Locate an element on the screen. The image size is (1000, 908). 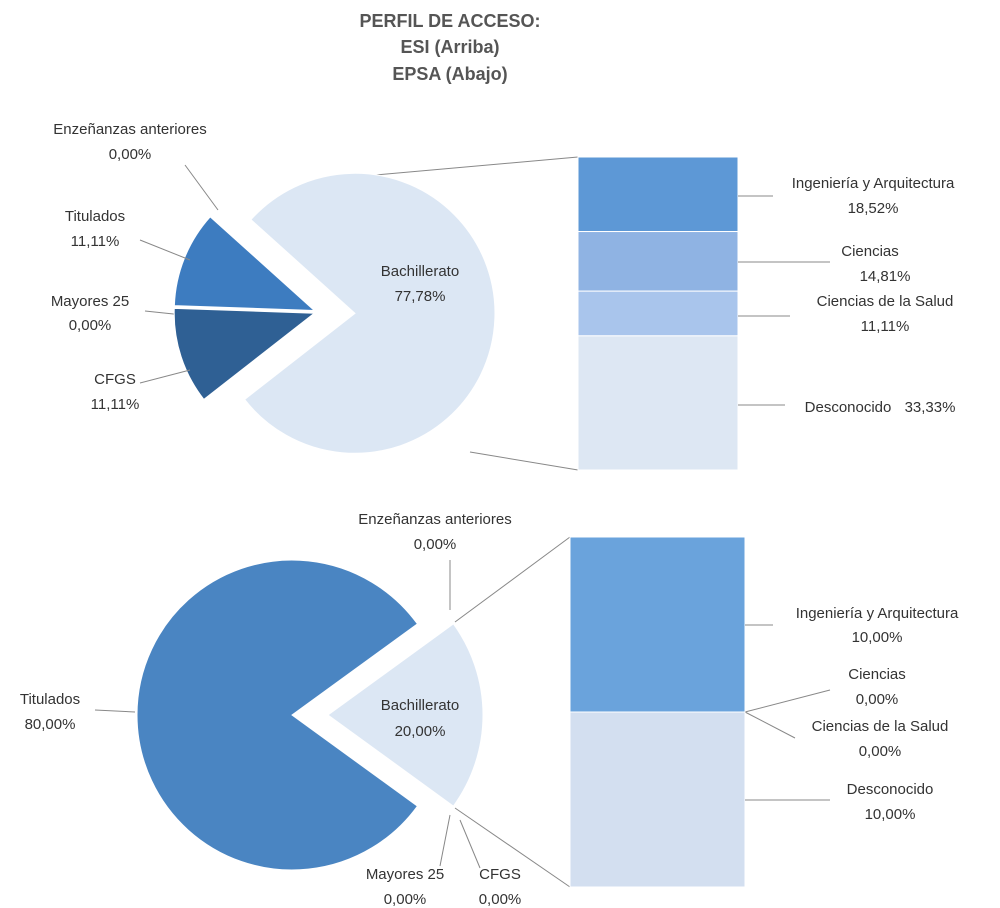
slice-value: 77,78% is located at coordinates (420, 296).